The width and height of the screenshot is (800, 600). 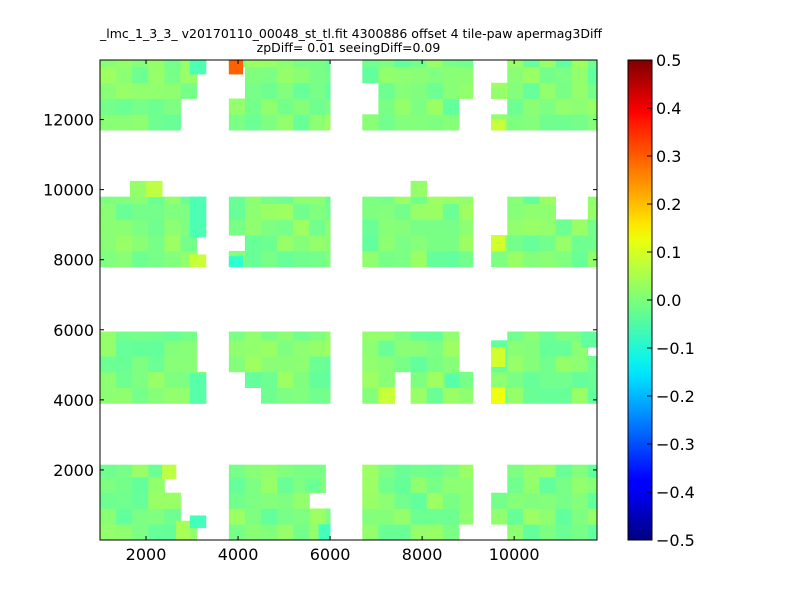 What do you see at coordinates (73, 400) in the screenshot?
I see `y-tick-label: 4000` at bounding box center [73, 400].